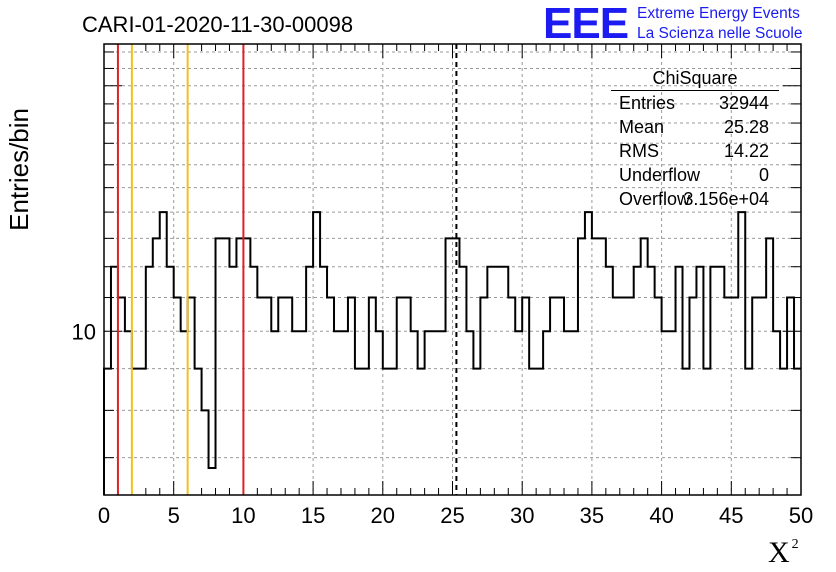 This screenshot has height=572, width=836. What do you see at coordinates (639, 151) in the screenshot?
I see `stats-key: RMS` at bounding box center [639, 151].